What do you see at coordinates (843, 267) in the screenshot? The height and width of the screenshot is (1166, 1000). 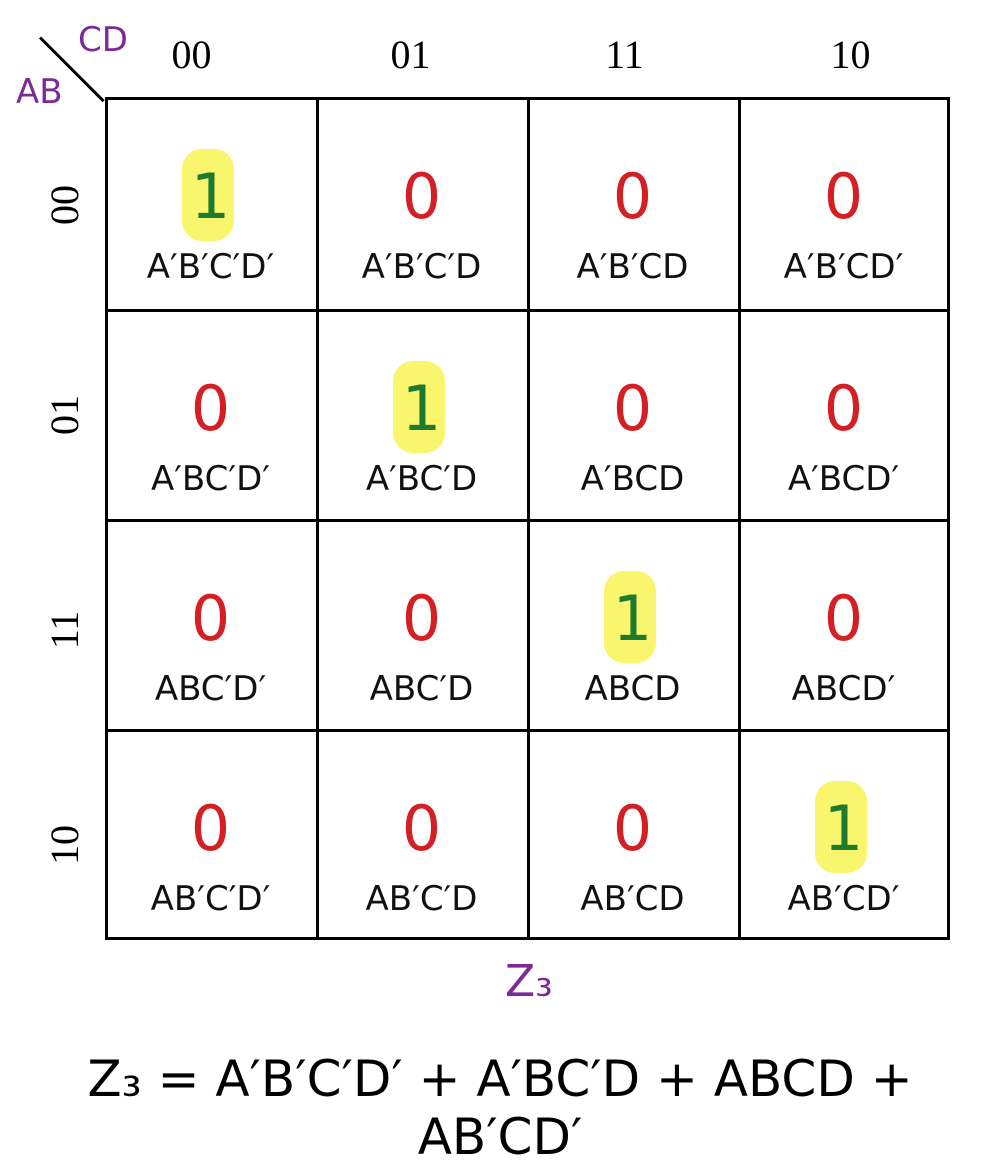 I see `cell-term: A′B′CD′` at bounding box center [843, 267].